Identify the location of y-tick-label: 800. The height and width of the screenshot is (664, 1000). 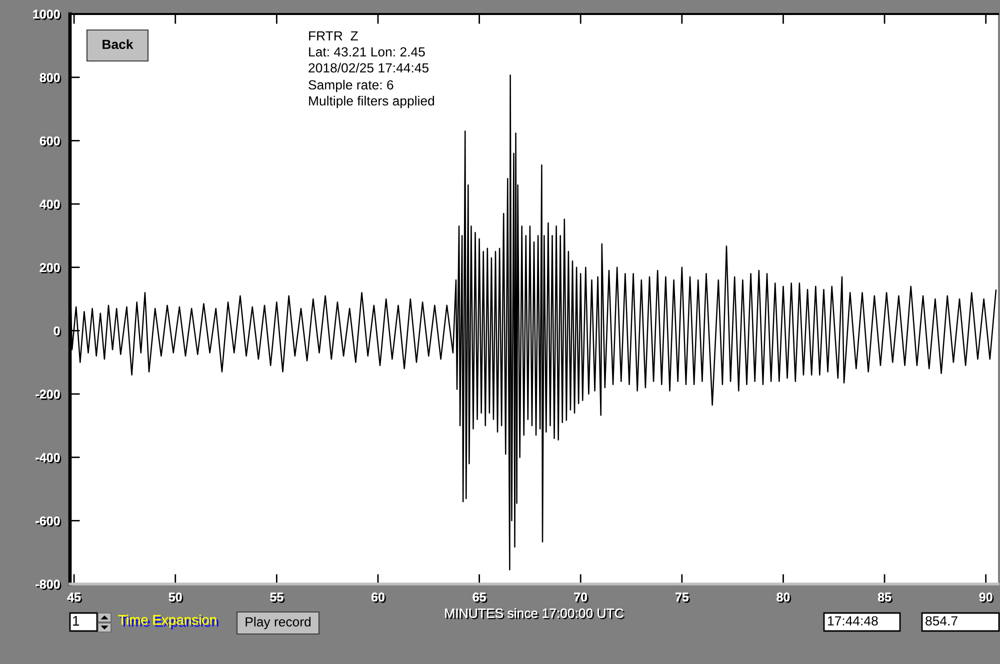
(51, 78).